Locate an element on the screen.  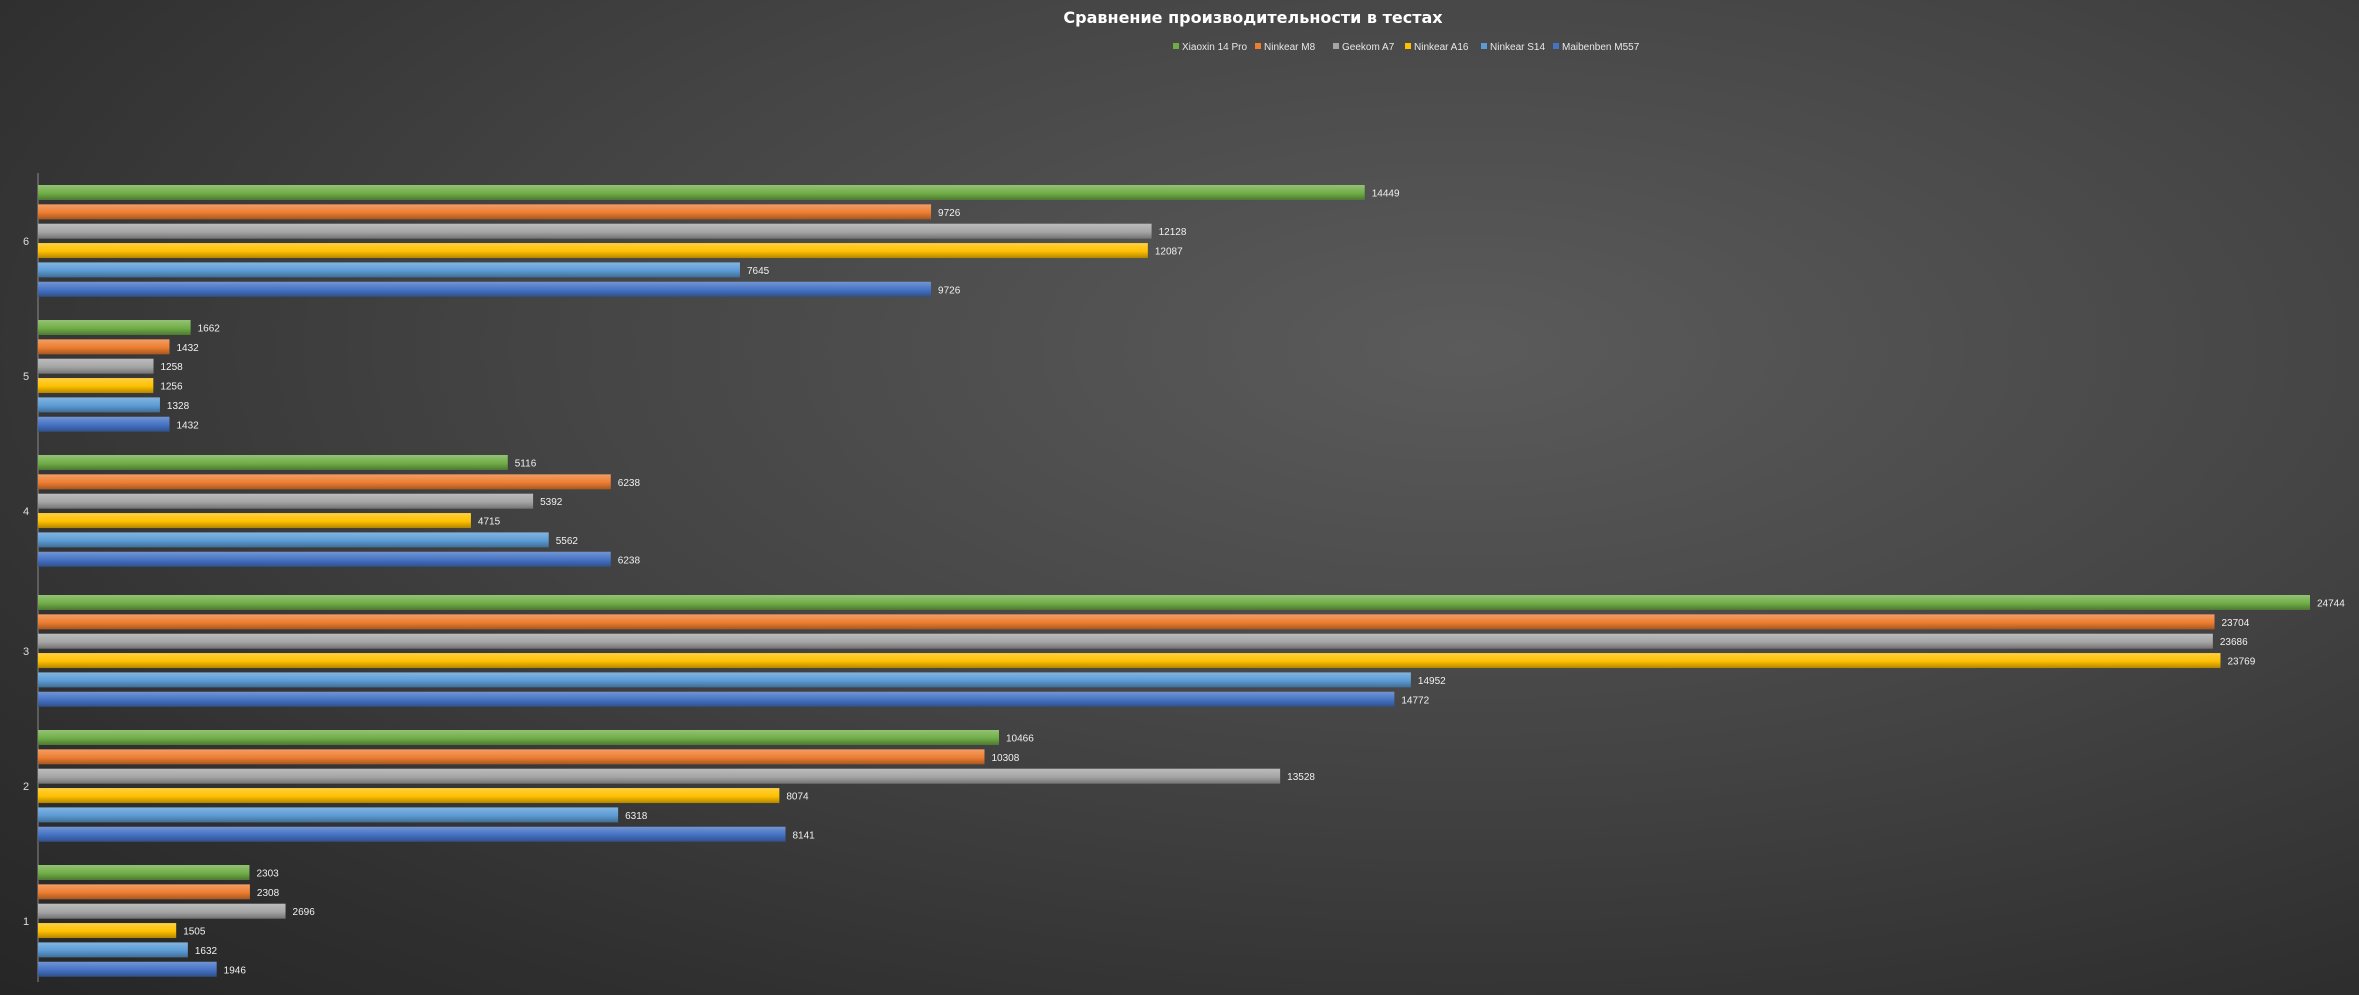
legend-item: Ninkear S14 is located at coordinates (1513, 47).